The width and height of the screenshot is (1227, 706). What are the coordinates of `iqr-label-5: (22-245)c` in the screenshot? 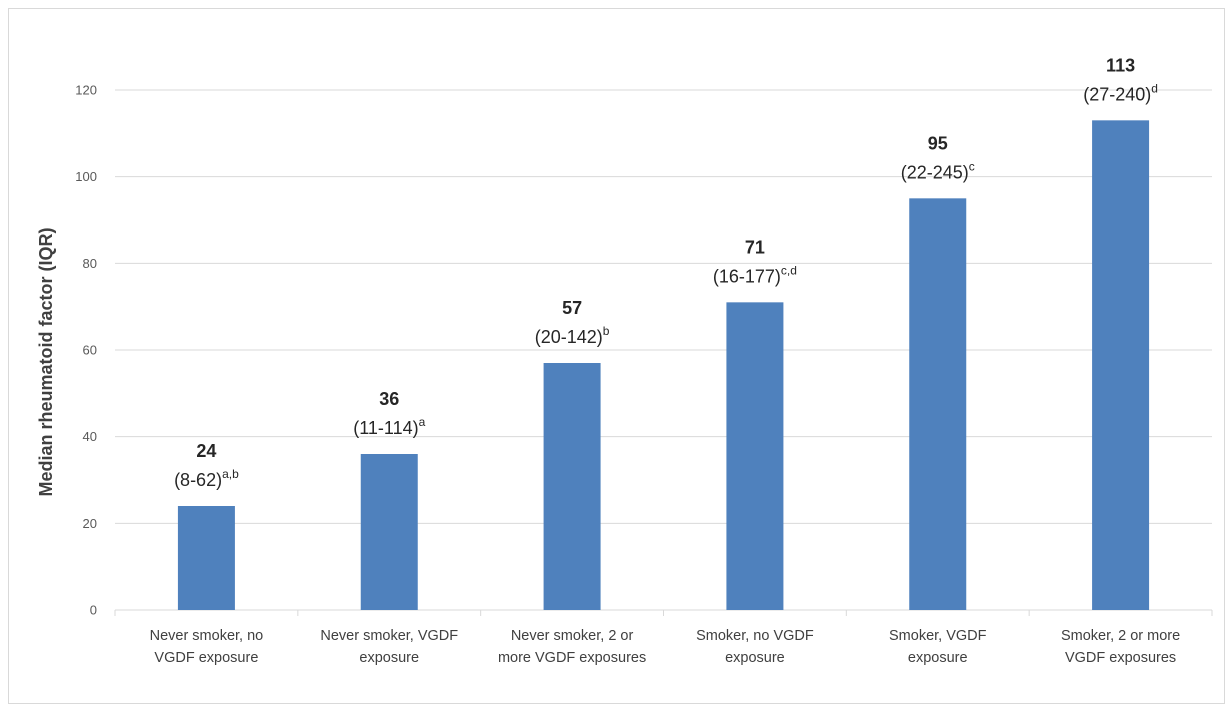 It's located at (938, 170).